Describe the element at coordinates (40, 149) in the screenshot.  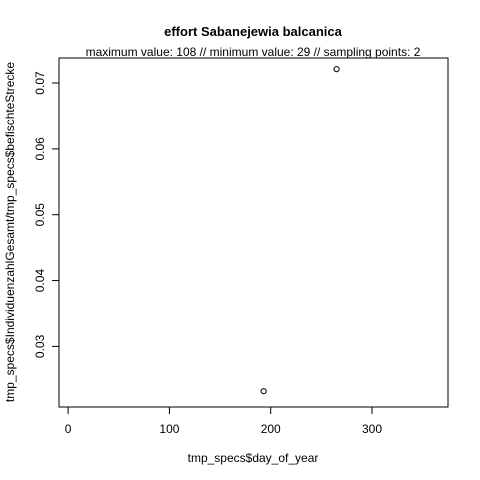
I see `y-tick-label: 0.06` at that location.